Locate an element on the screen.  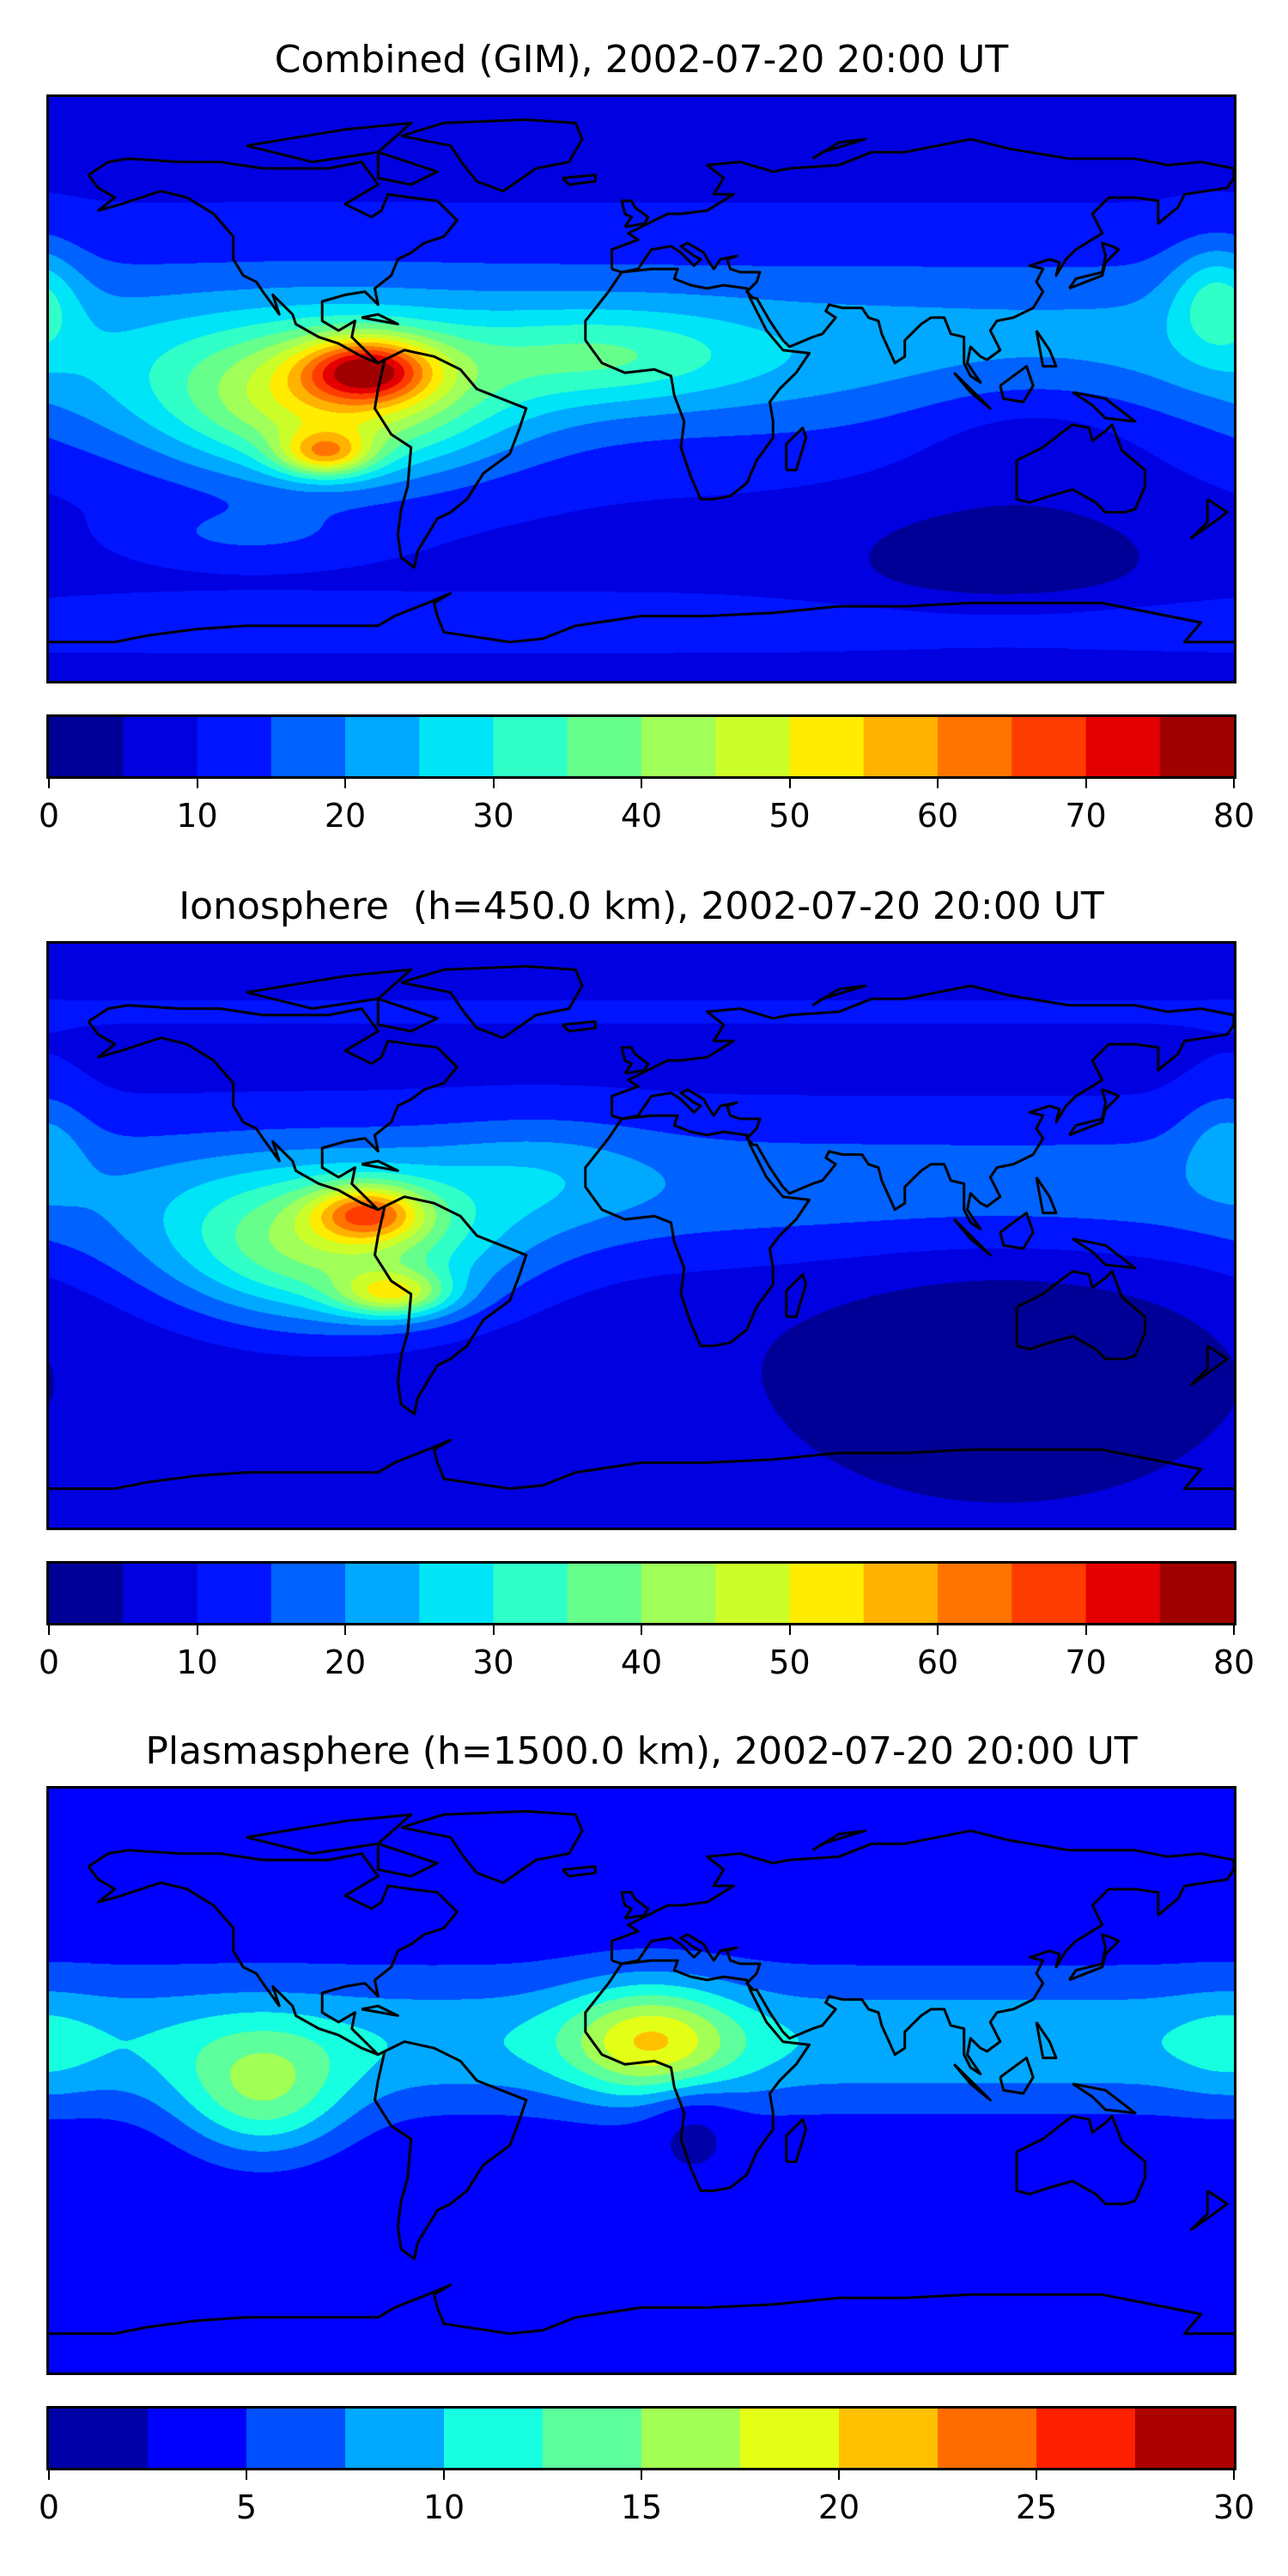
colorbar-tick-label: 5 is located at coordinates (247, 2507).